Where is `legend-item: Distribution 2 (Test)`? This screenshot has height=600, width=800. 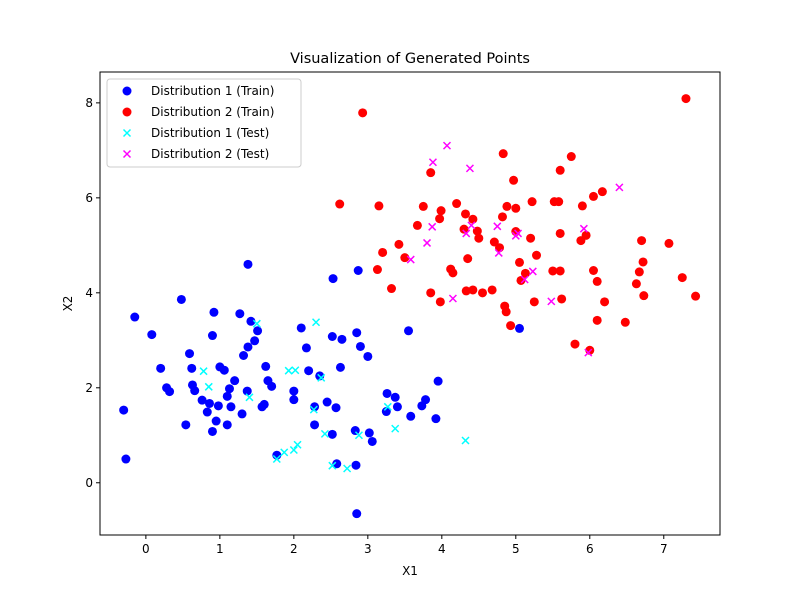 legend-item: Distribution 2 (Test) is located at coordinates (195, 154).